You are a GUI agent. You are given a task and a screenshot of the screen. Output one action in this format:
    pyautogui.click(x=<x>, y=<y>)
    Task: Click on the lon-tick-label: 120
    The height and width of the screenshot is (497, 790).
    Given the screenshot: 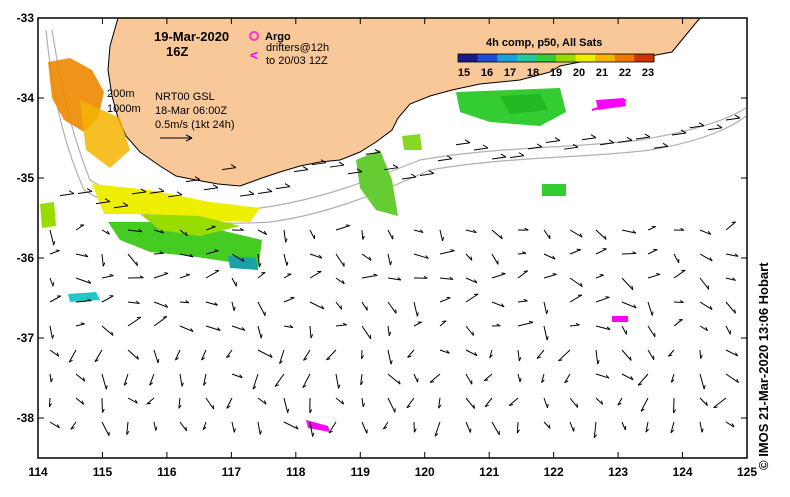 What is the action you would take?
    pyautogui.click(x=425, y=472)
    